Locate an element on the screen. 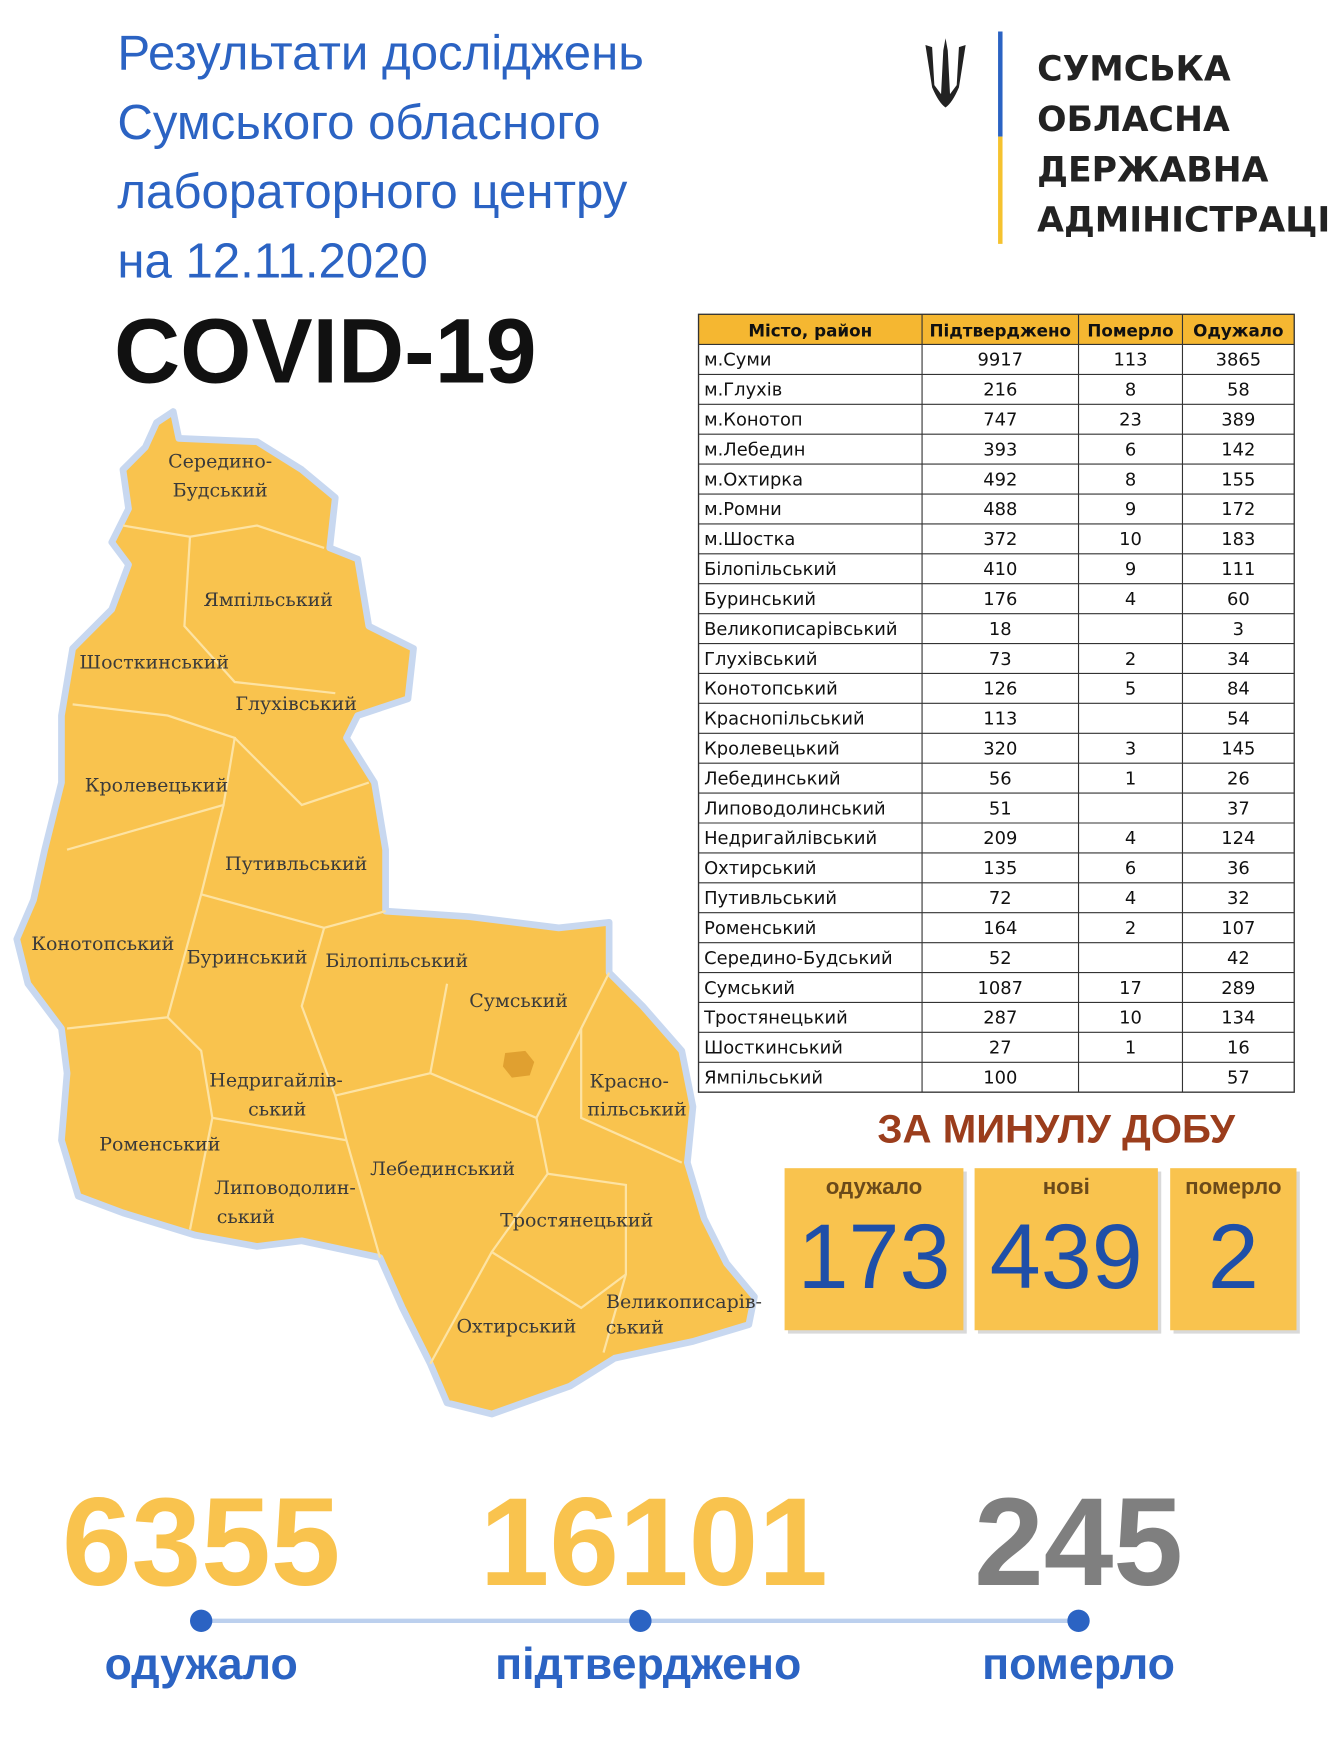 This screenshot has height=1744, width=1330. cell-value: 289 is located at coordinates (1238, 988).